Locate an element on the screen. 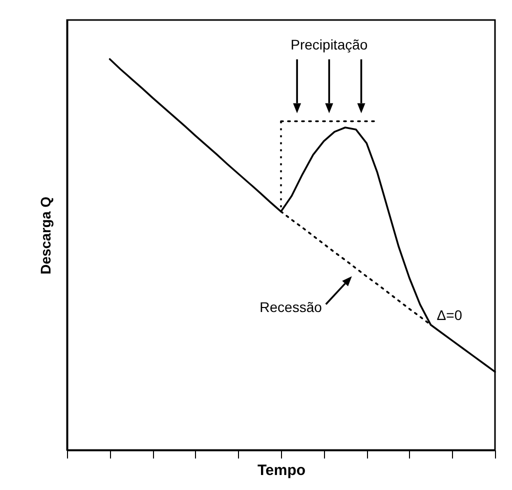 The height and width of the screenshot is (490, 512). text: Precipitação is located at coordinates (329, 44).